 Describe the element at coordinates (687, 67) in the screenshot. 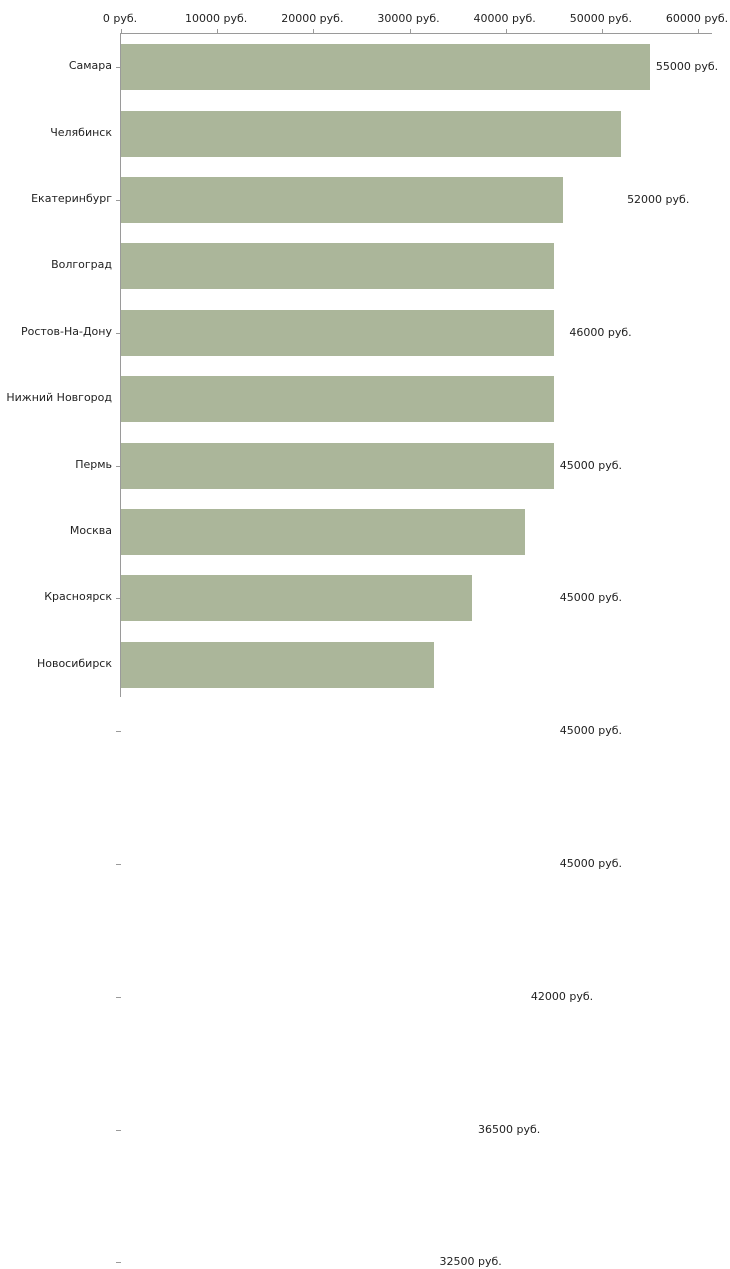

I see `bar-value-label: 55000 руб.` at that location.